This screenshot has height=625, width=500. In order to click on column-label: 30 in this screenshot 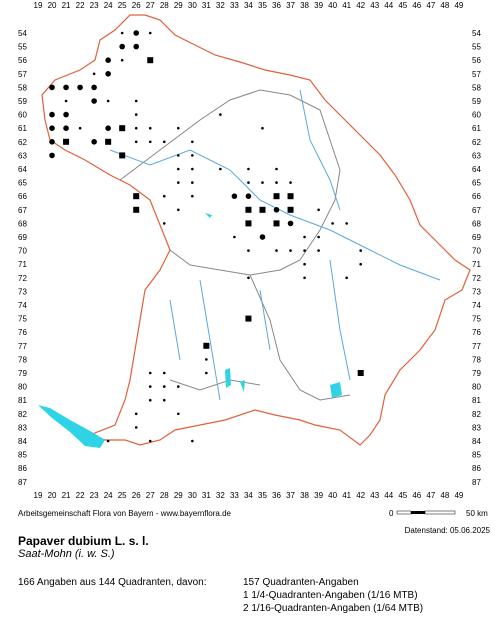, I will do `click(192, 5)`.